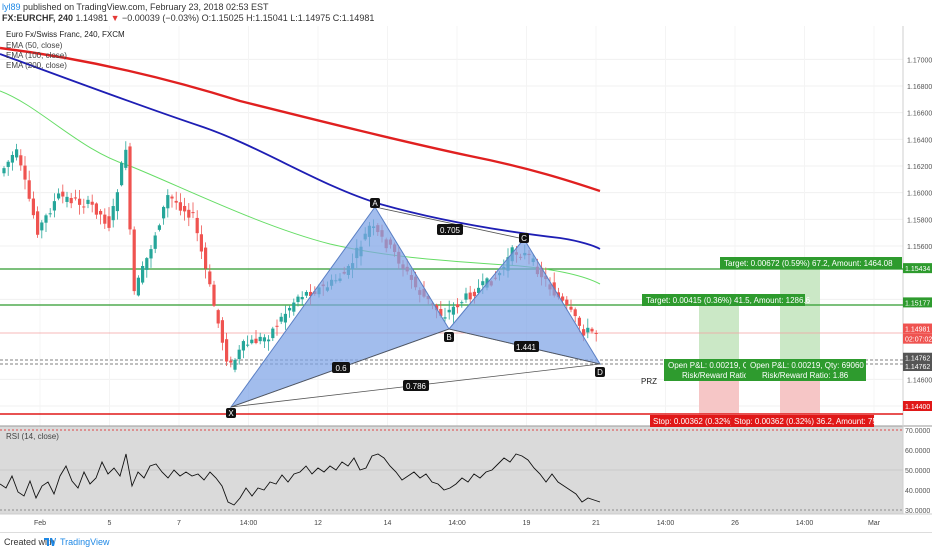 The height and width of the screenshot is (551, 932). I want to click on price-badge-label: 02:07:02, so click(918, 340).